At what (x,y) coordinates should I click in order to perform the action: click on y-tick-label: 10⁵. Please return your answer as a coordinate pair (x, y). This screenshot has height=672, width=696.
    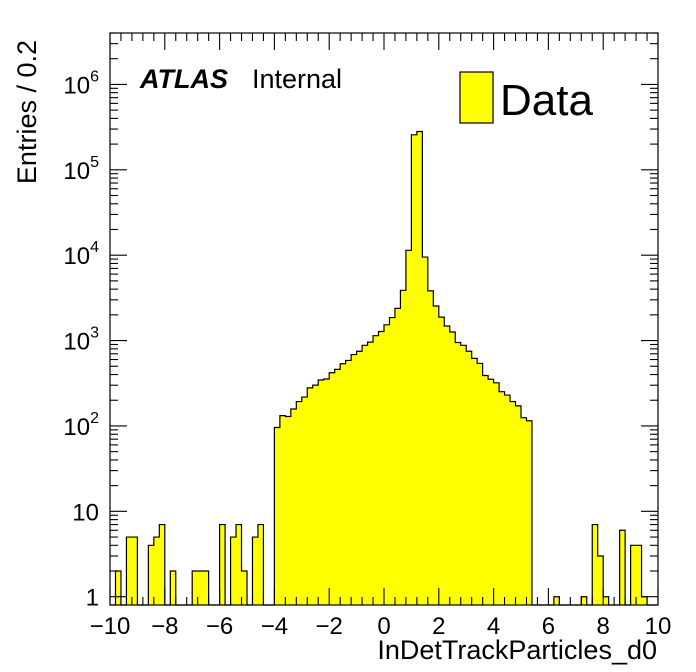
    Looking at the image, I should click on (81, 169).